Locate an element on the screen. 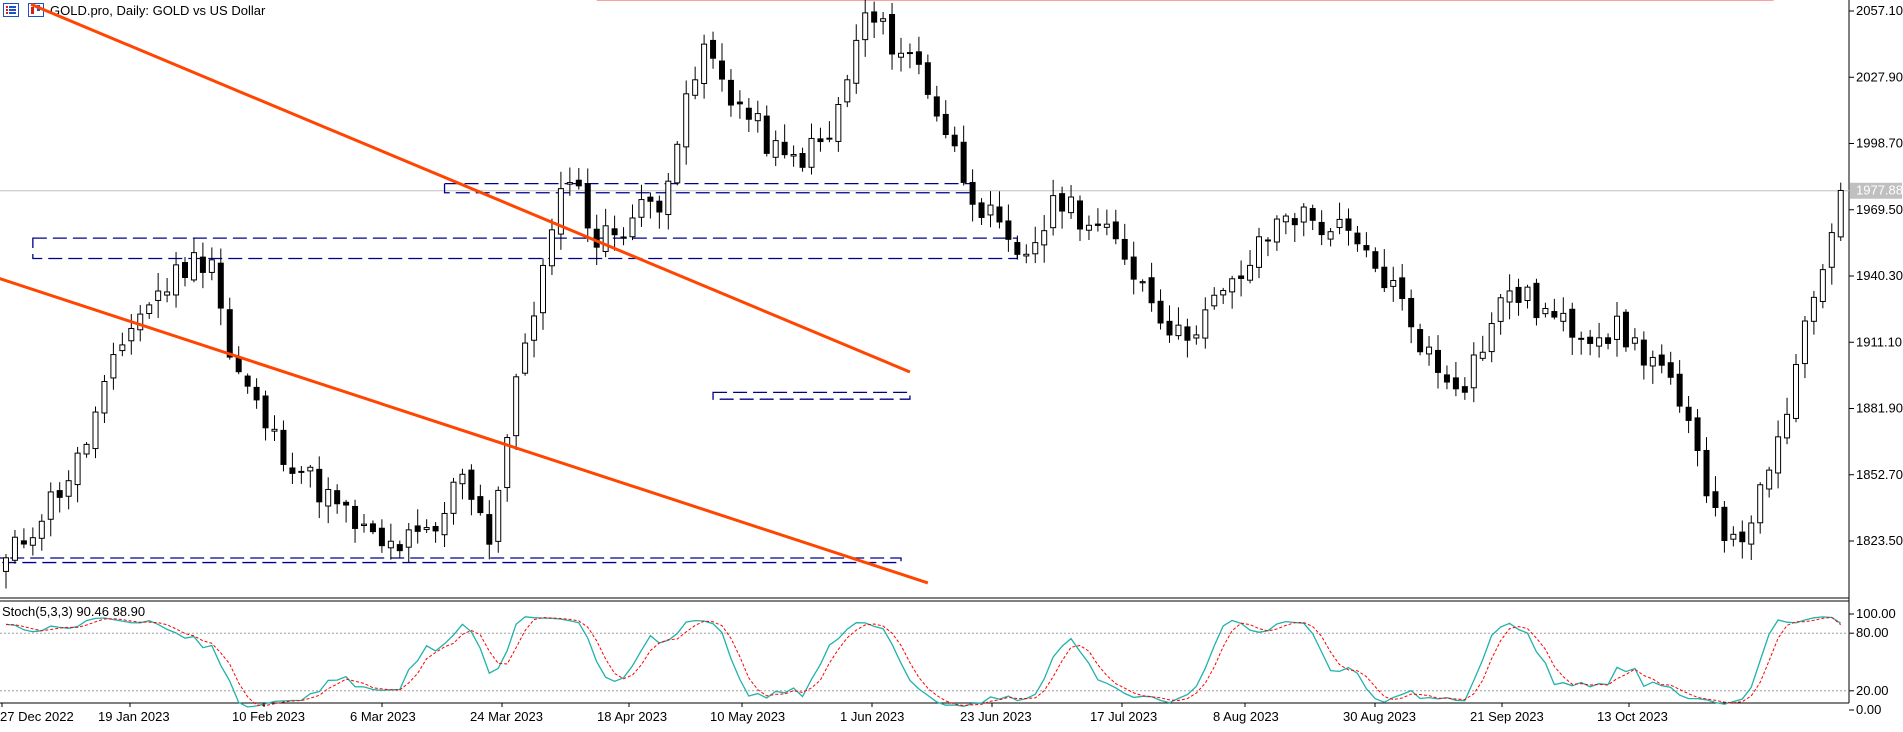 This screenshot has width=1903, height=732. time-tick-label: 27 Dec 2022 is located at coordinates (37, 716).